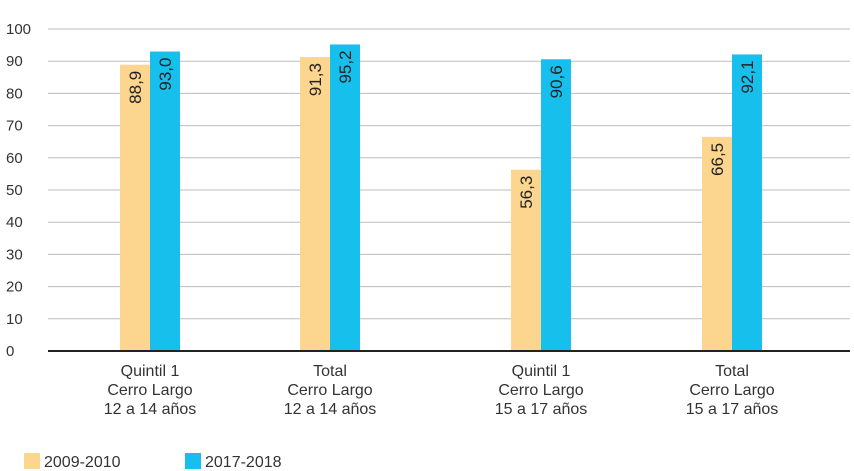 The width and height of the screenshot is (854, 471). What do you see at coordinates (345, 66) in the screenshot?
I see `data-label: 95,2` at bounding box center [345, 66].